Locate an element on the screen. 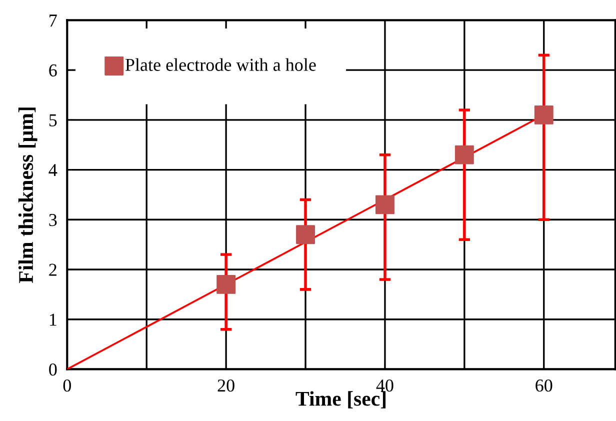 The image size is (616, 421). y-tick-label: 6 is located at coordinates (53, 70).